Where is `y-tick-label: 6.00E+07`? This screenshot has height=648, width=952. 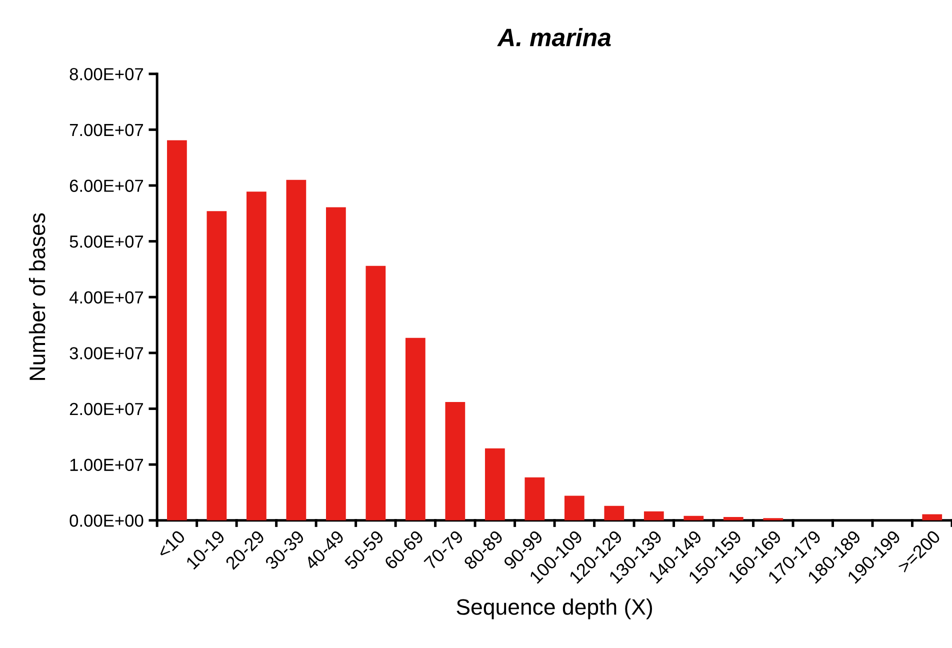
y-tick-label: 6.00E+07 is located at coordinates (107, 186).